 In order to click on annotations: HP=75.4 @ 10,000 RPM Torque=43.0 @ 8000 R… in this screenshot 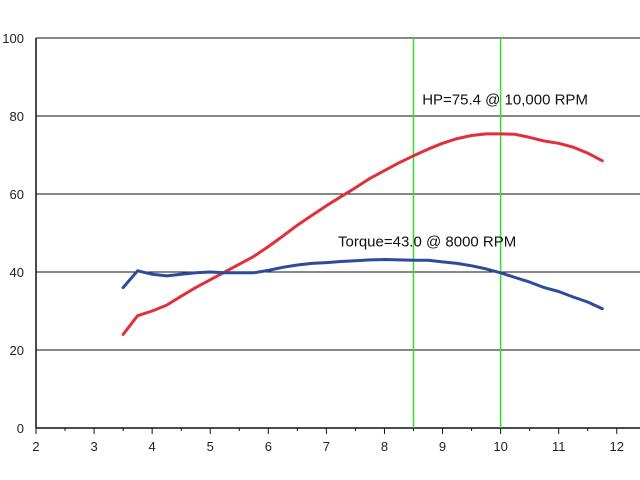, I will do `click(463, 170)`.